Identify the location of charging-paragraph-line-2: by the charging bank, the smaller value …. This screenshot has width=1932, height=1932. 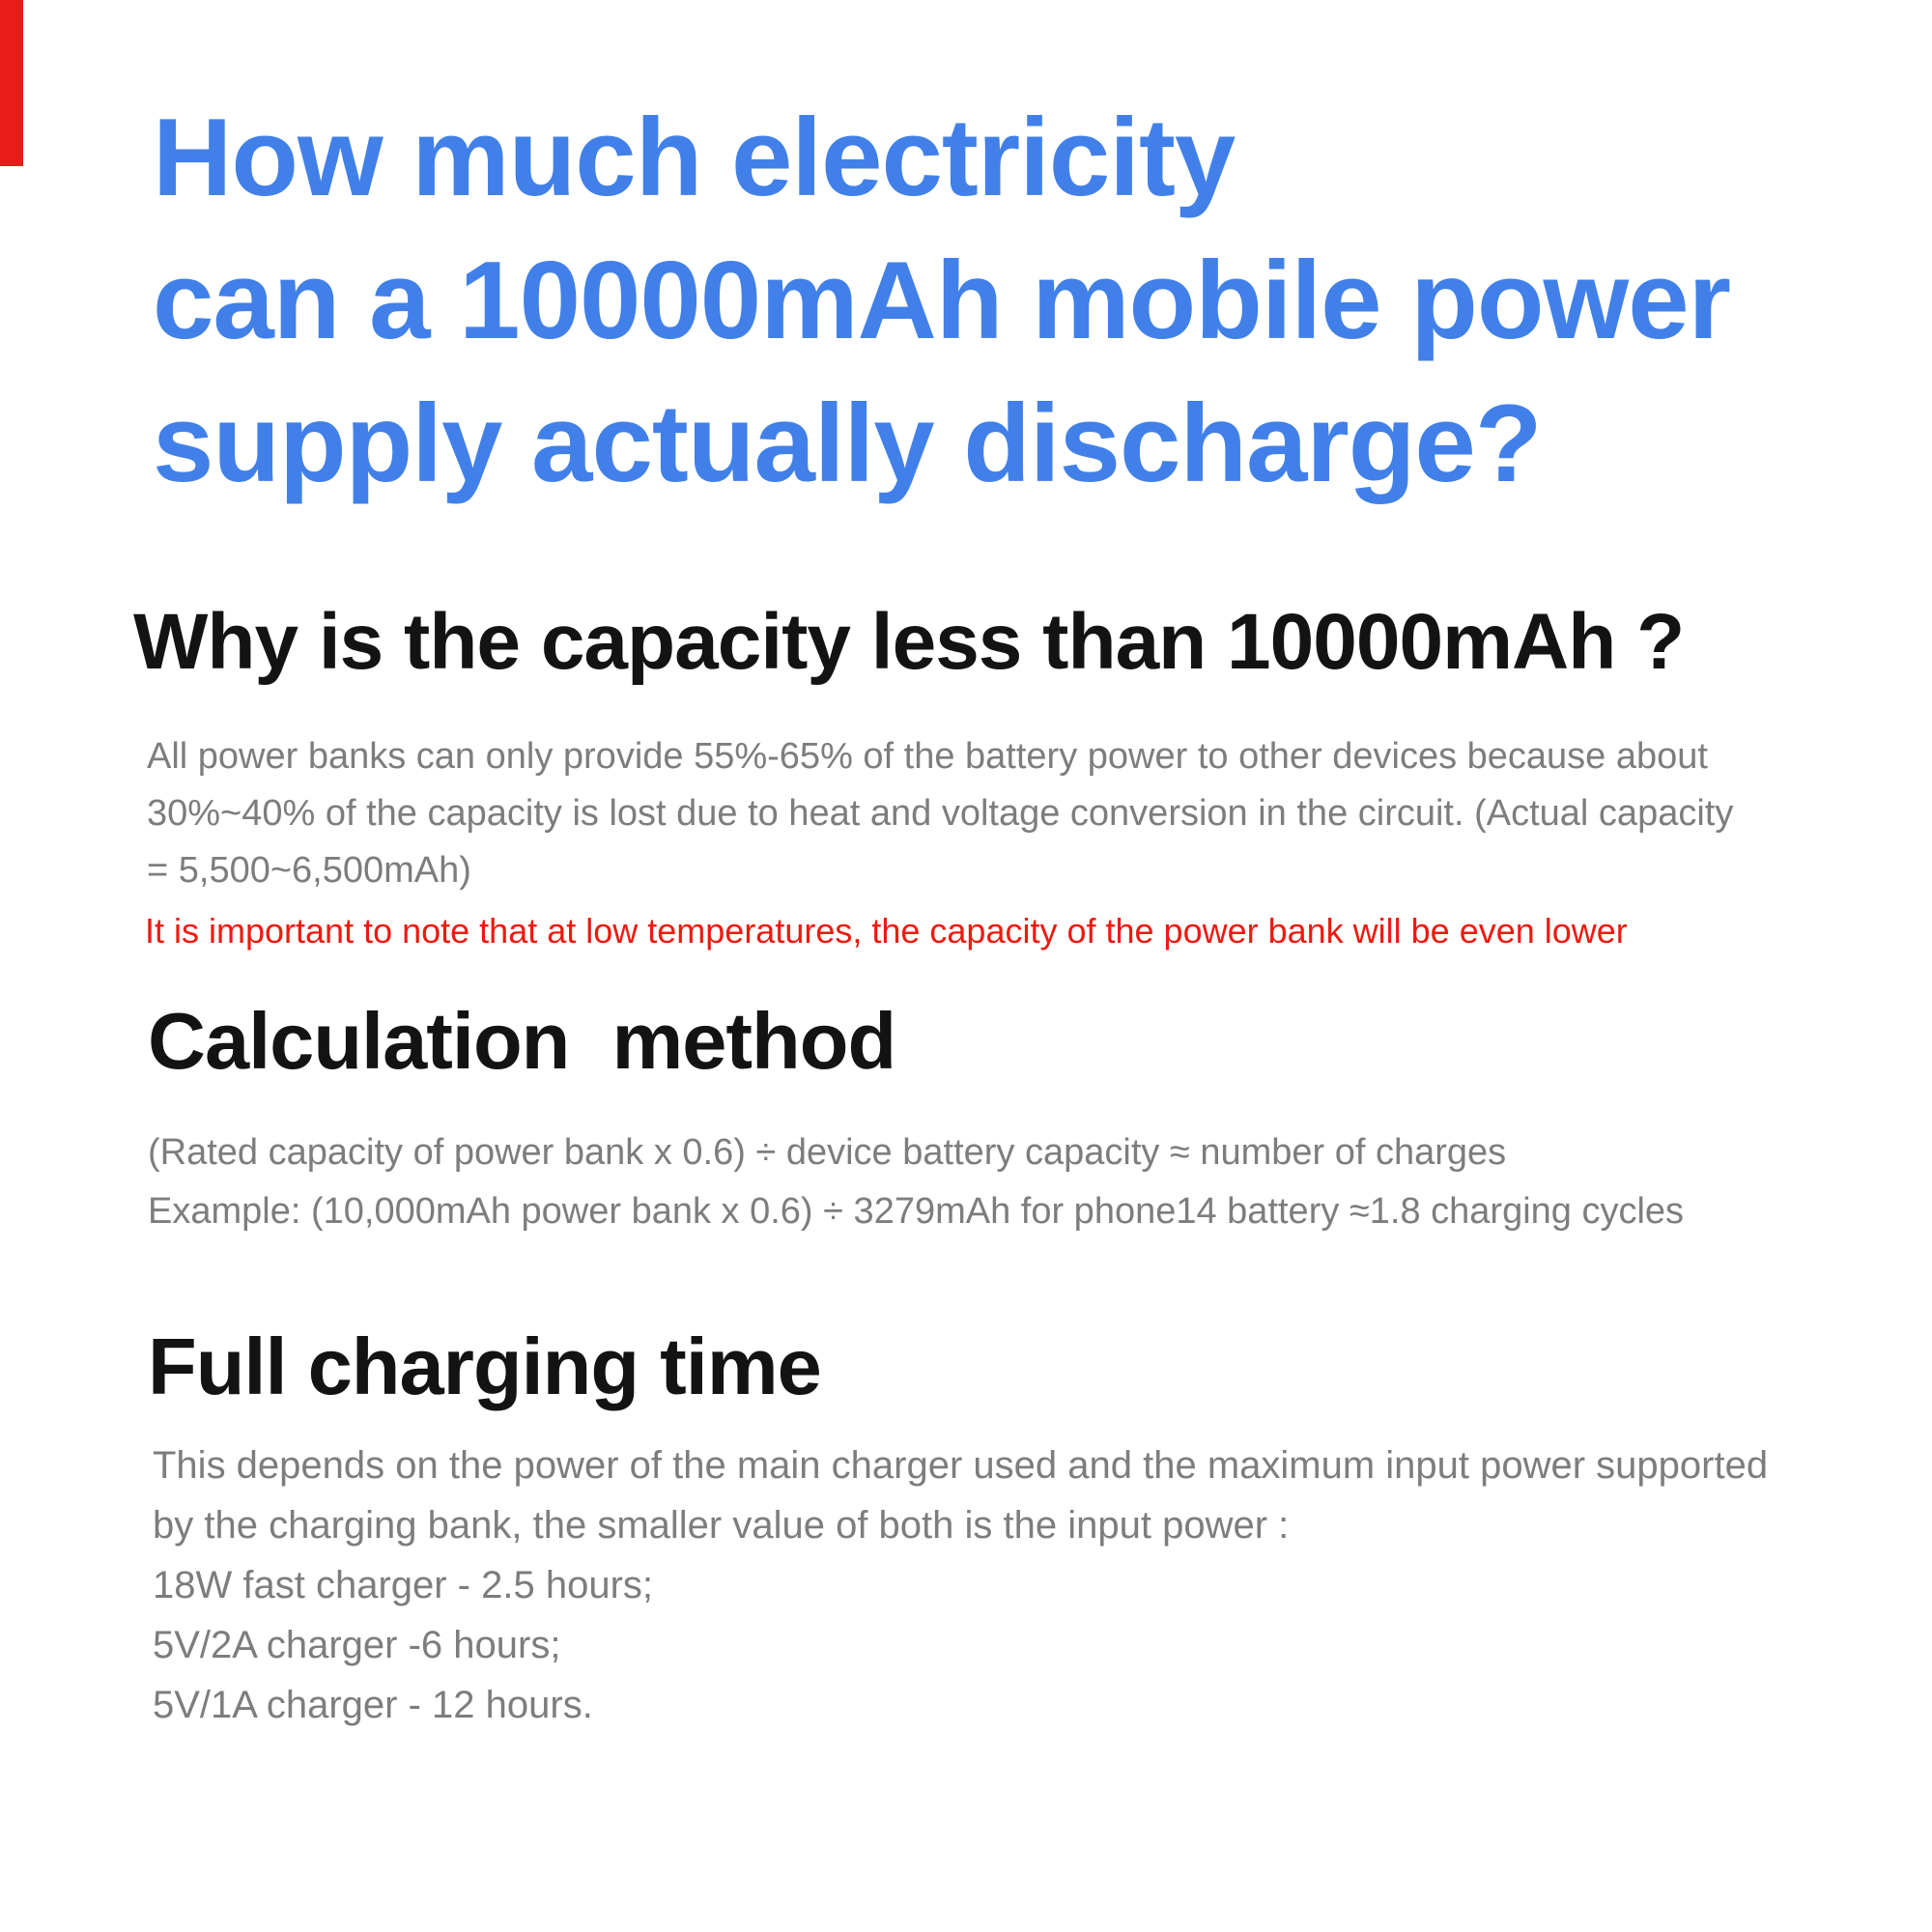
(721, 1525).